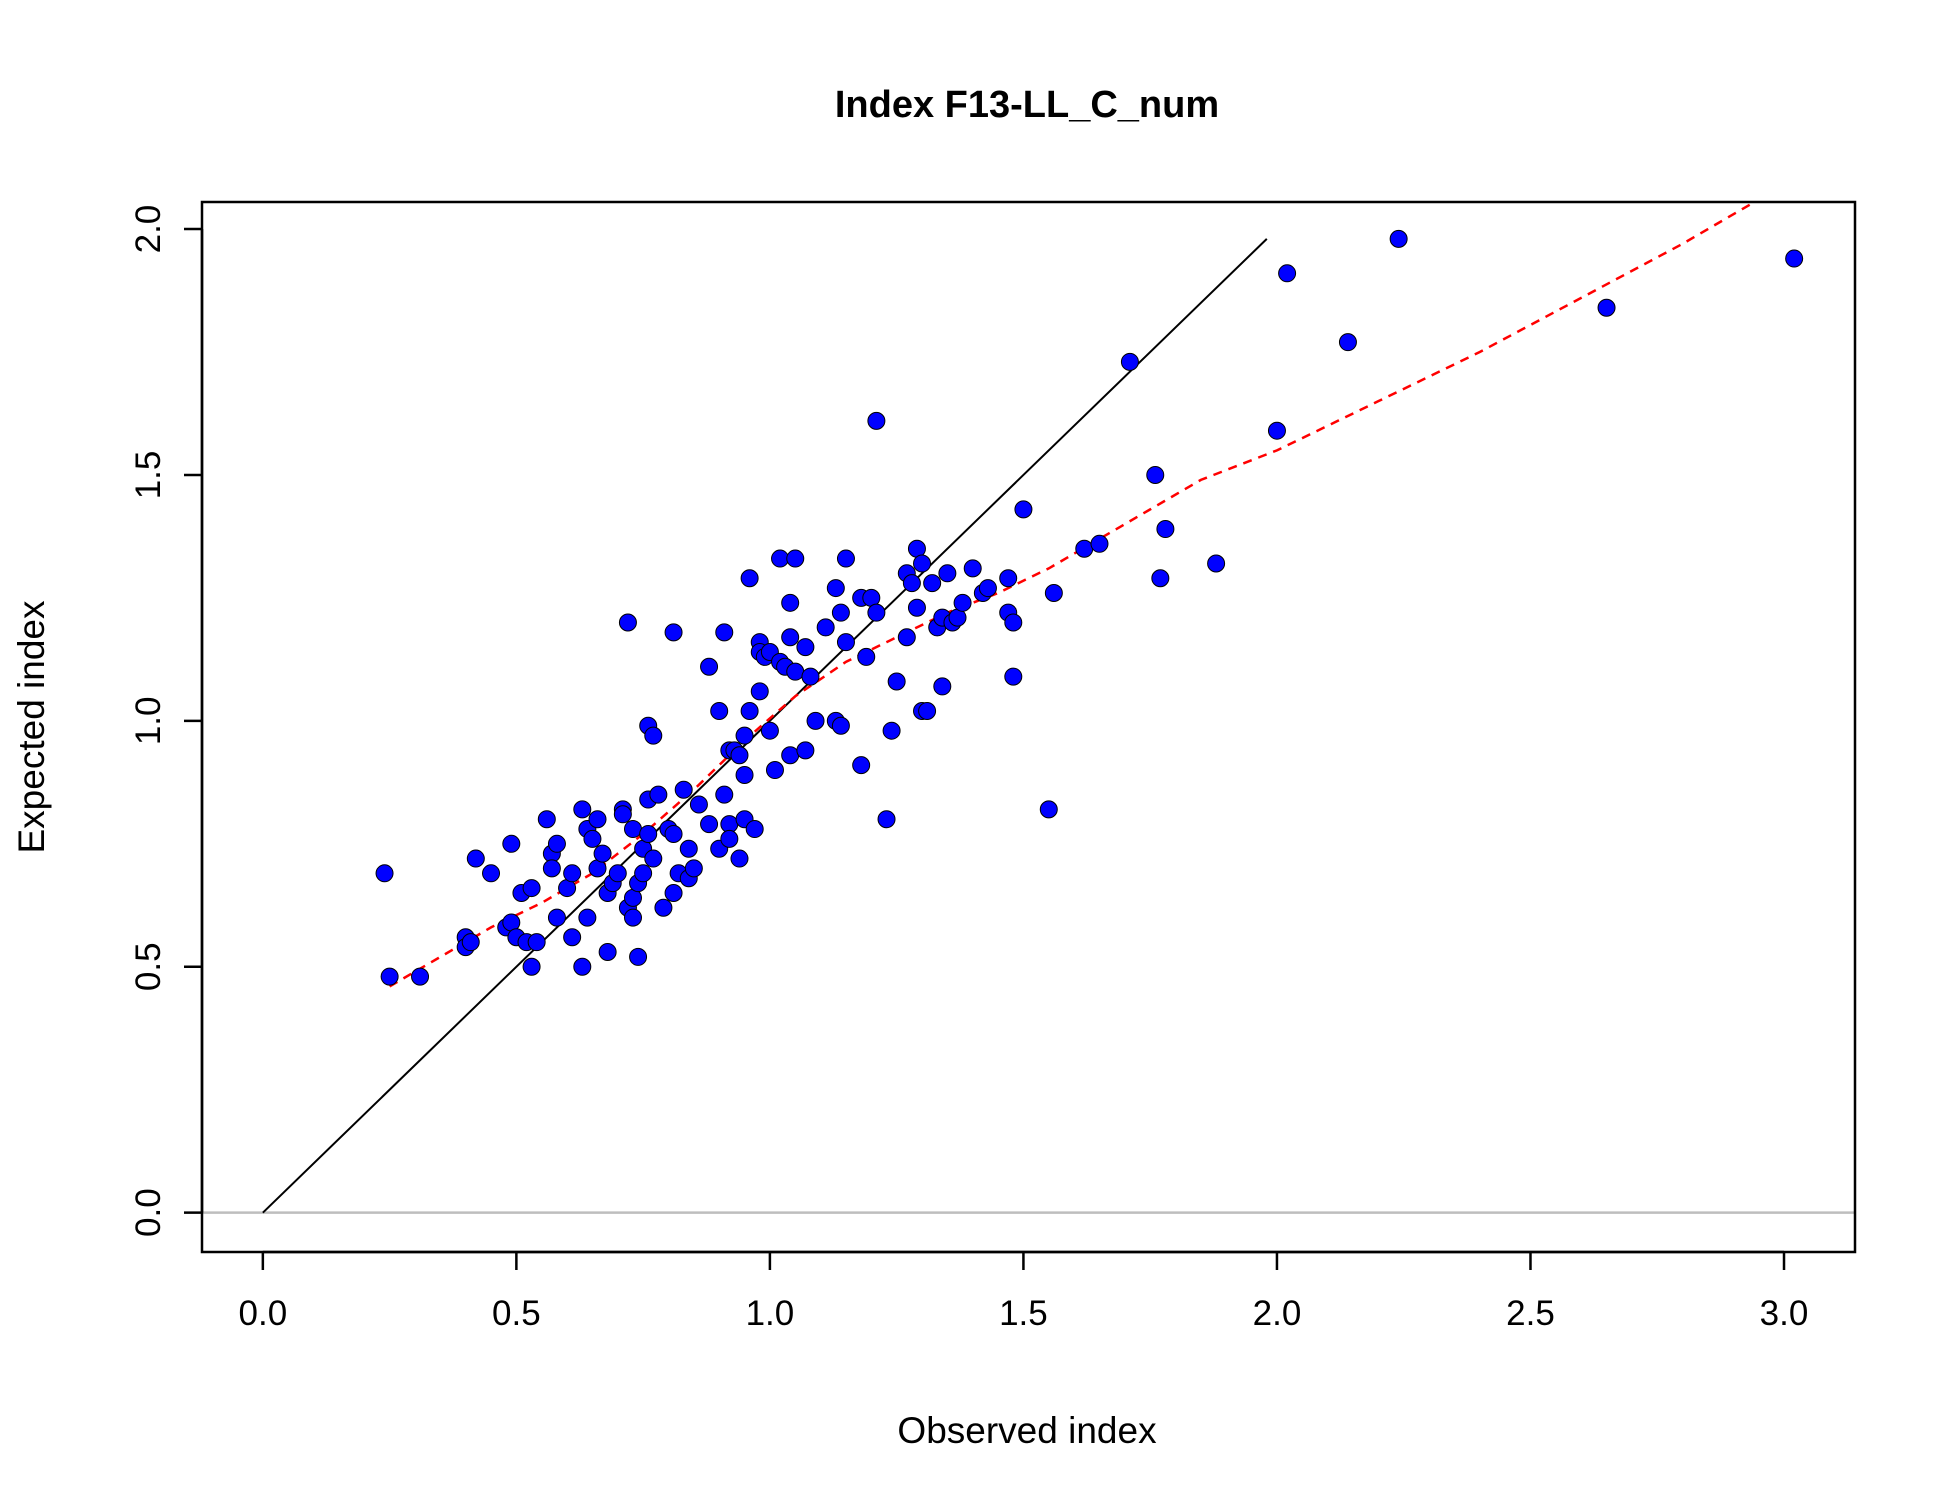  I want to click on x-tick-label: 1.5, so click(1023, 1313).